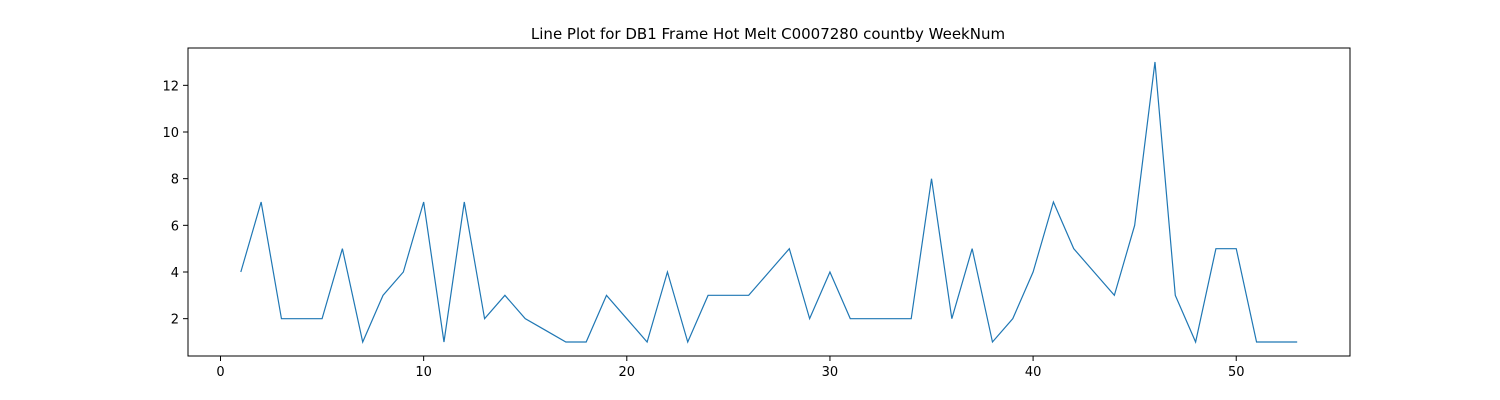  I want to click on y-tick-label: 6, so click(175, 226).